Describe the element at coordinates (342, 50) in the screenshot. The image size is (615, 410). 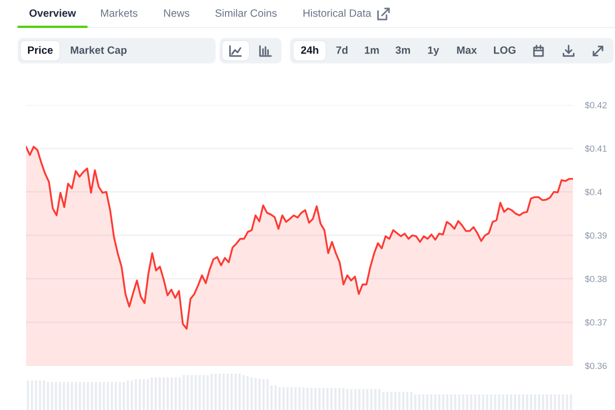
I see `text: 7d` at that location.